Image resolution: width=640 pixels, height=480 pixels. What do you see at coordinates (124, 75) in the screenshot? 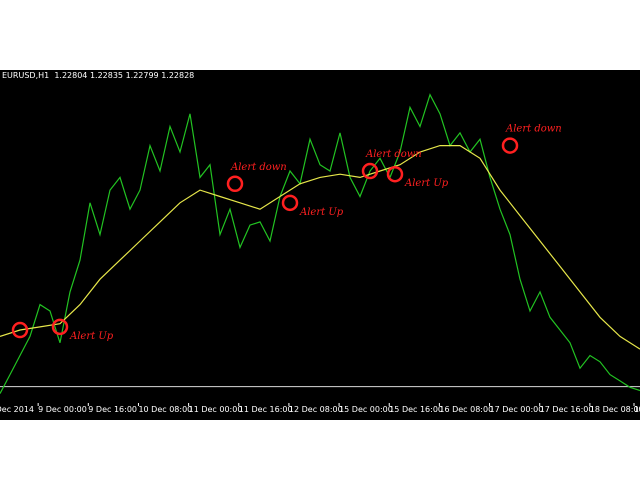
I see `ohlc-values: 1.22804 1.22835 1.22799 1.22828` at bounding box center [124, 75].